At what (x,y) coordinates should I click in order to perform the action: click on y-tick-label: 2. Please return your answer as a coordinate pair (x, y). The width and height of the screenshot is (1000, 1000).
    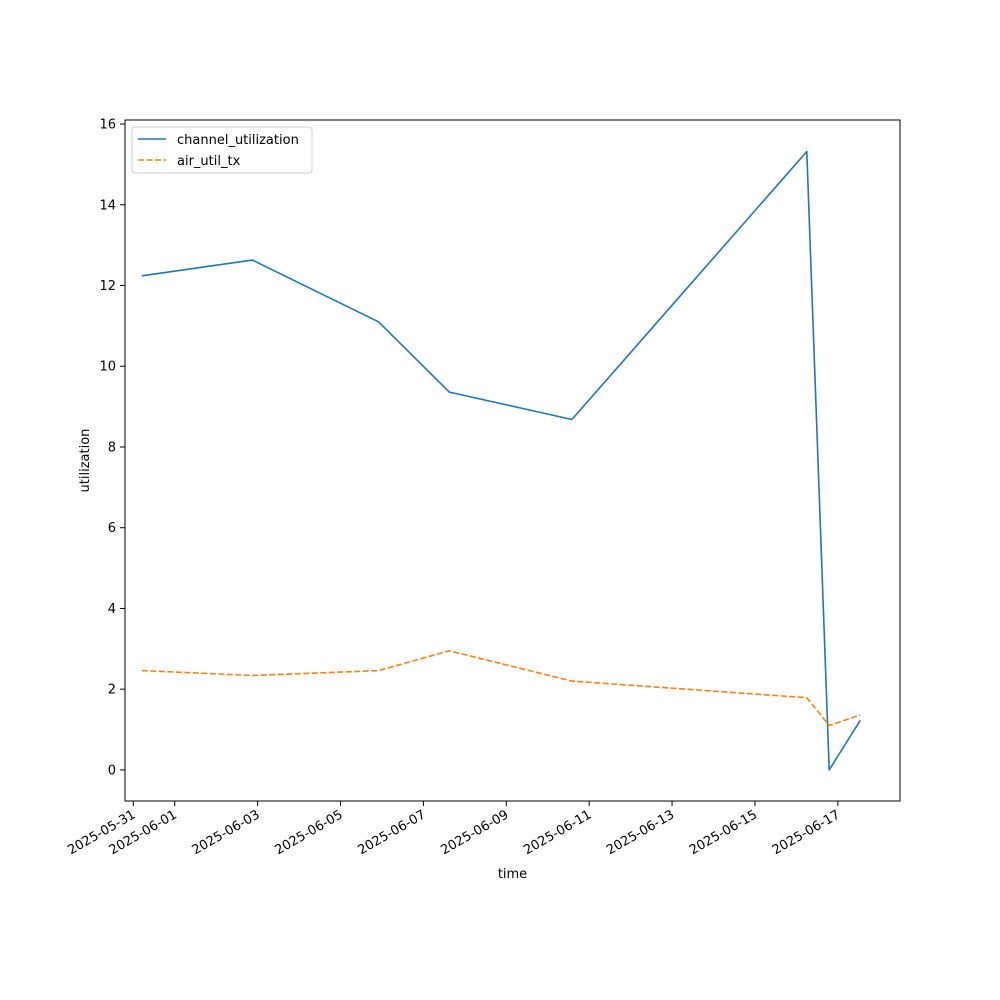
    Looking at the image, I should click on (112, 690).